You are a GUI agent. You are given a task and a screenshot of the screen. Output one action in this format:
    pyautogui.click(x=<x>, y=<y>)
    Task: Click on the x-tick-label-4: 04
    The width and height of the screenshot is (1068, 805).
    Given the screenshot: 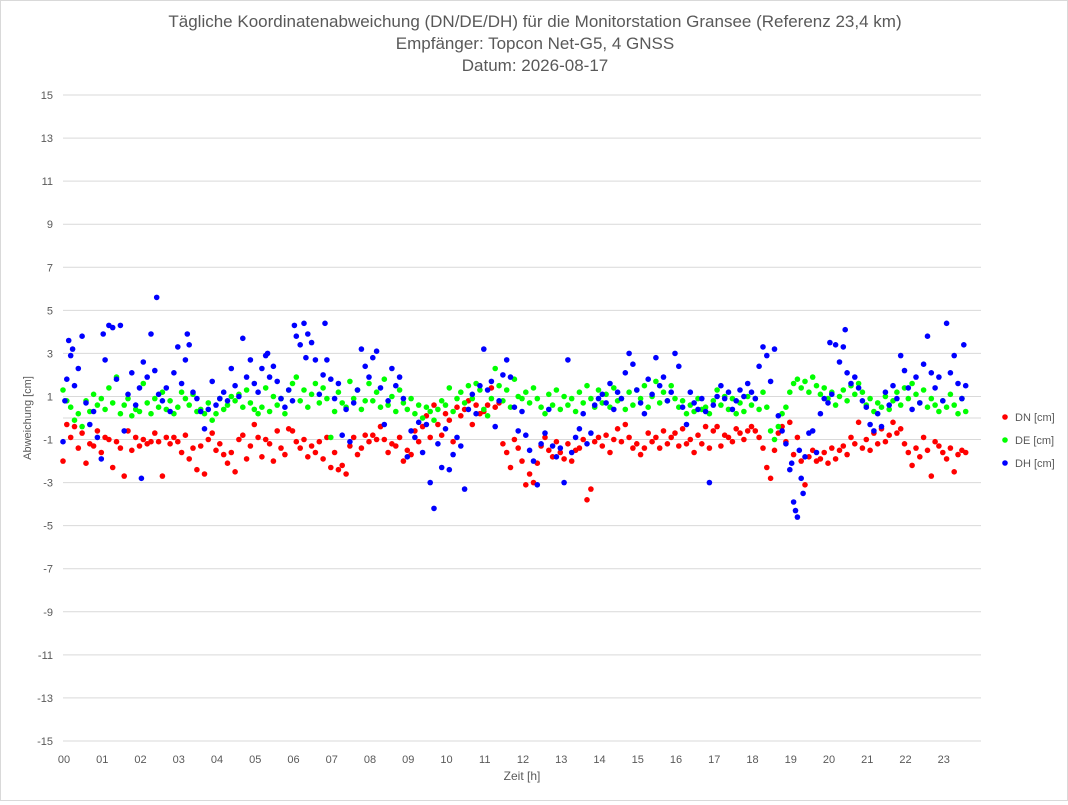 What is the action you would take?
    pyautogui.click(x=217, y=760)
    